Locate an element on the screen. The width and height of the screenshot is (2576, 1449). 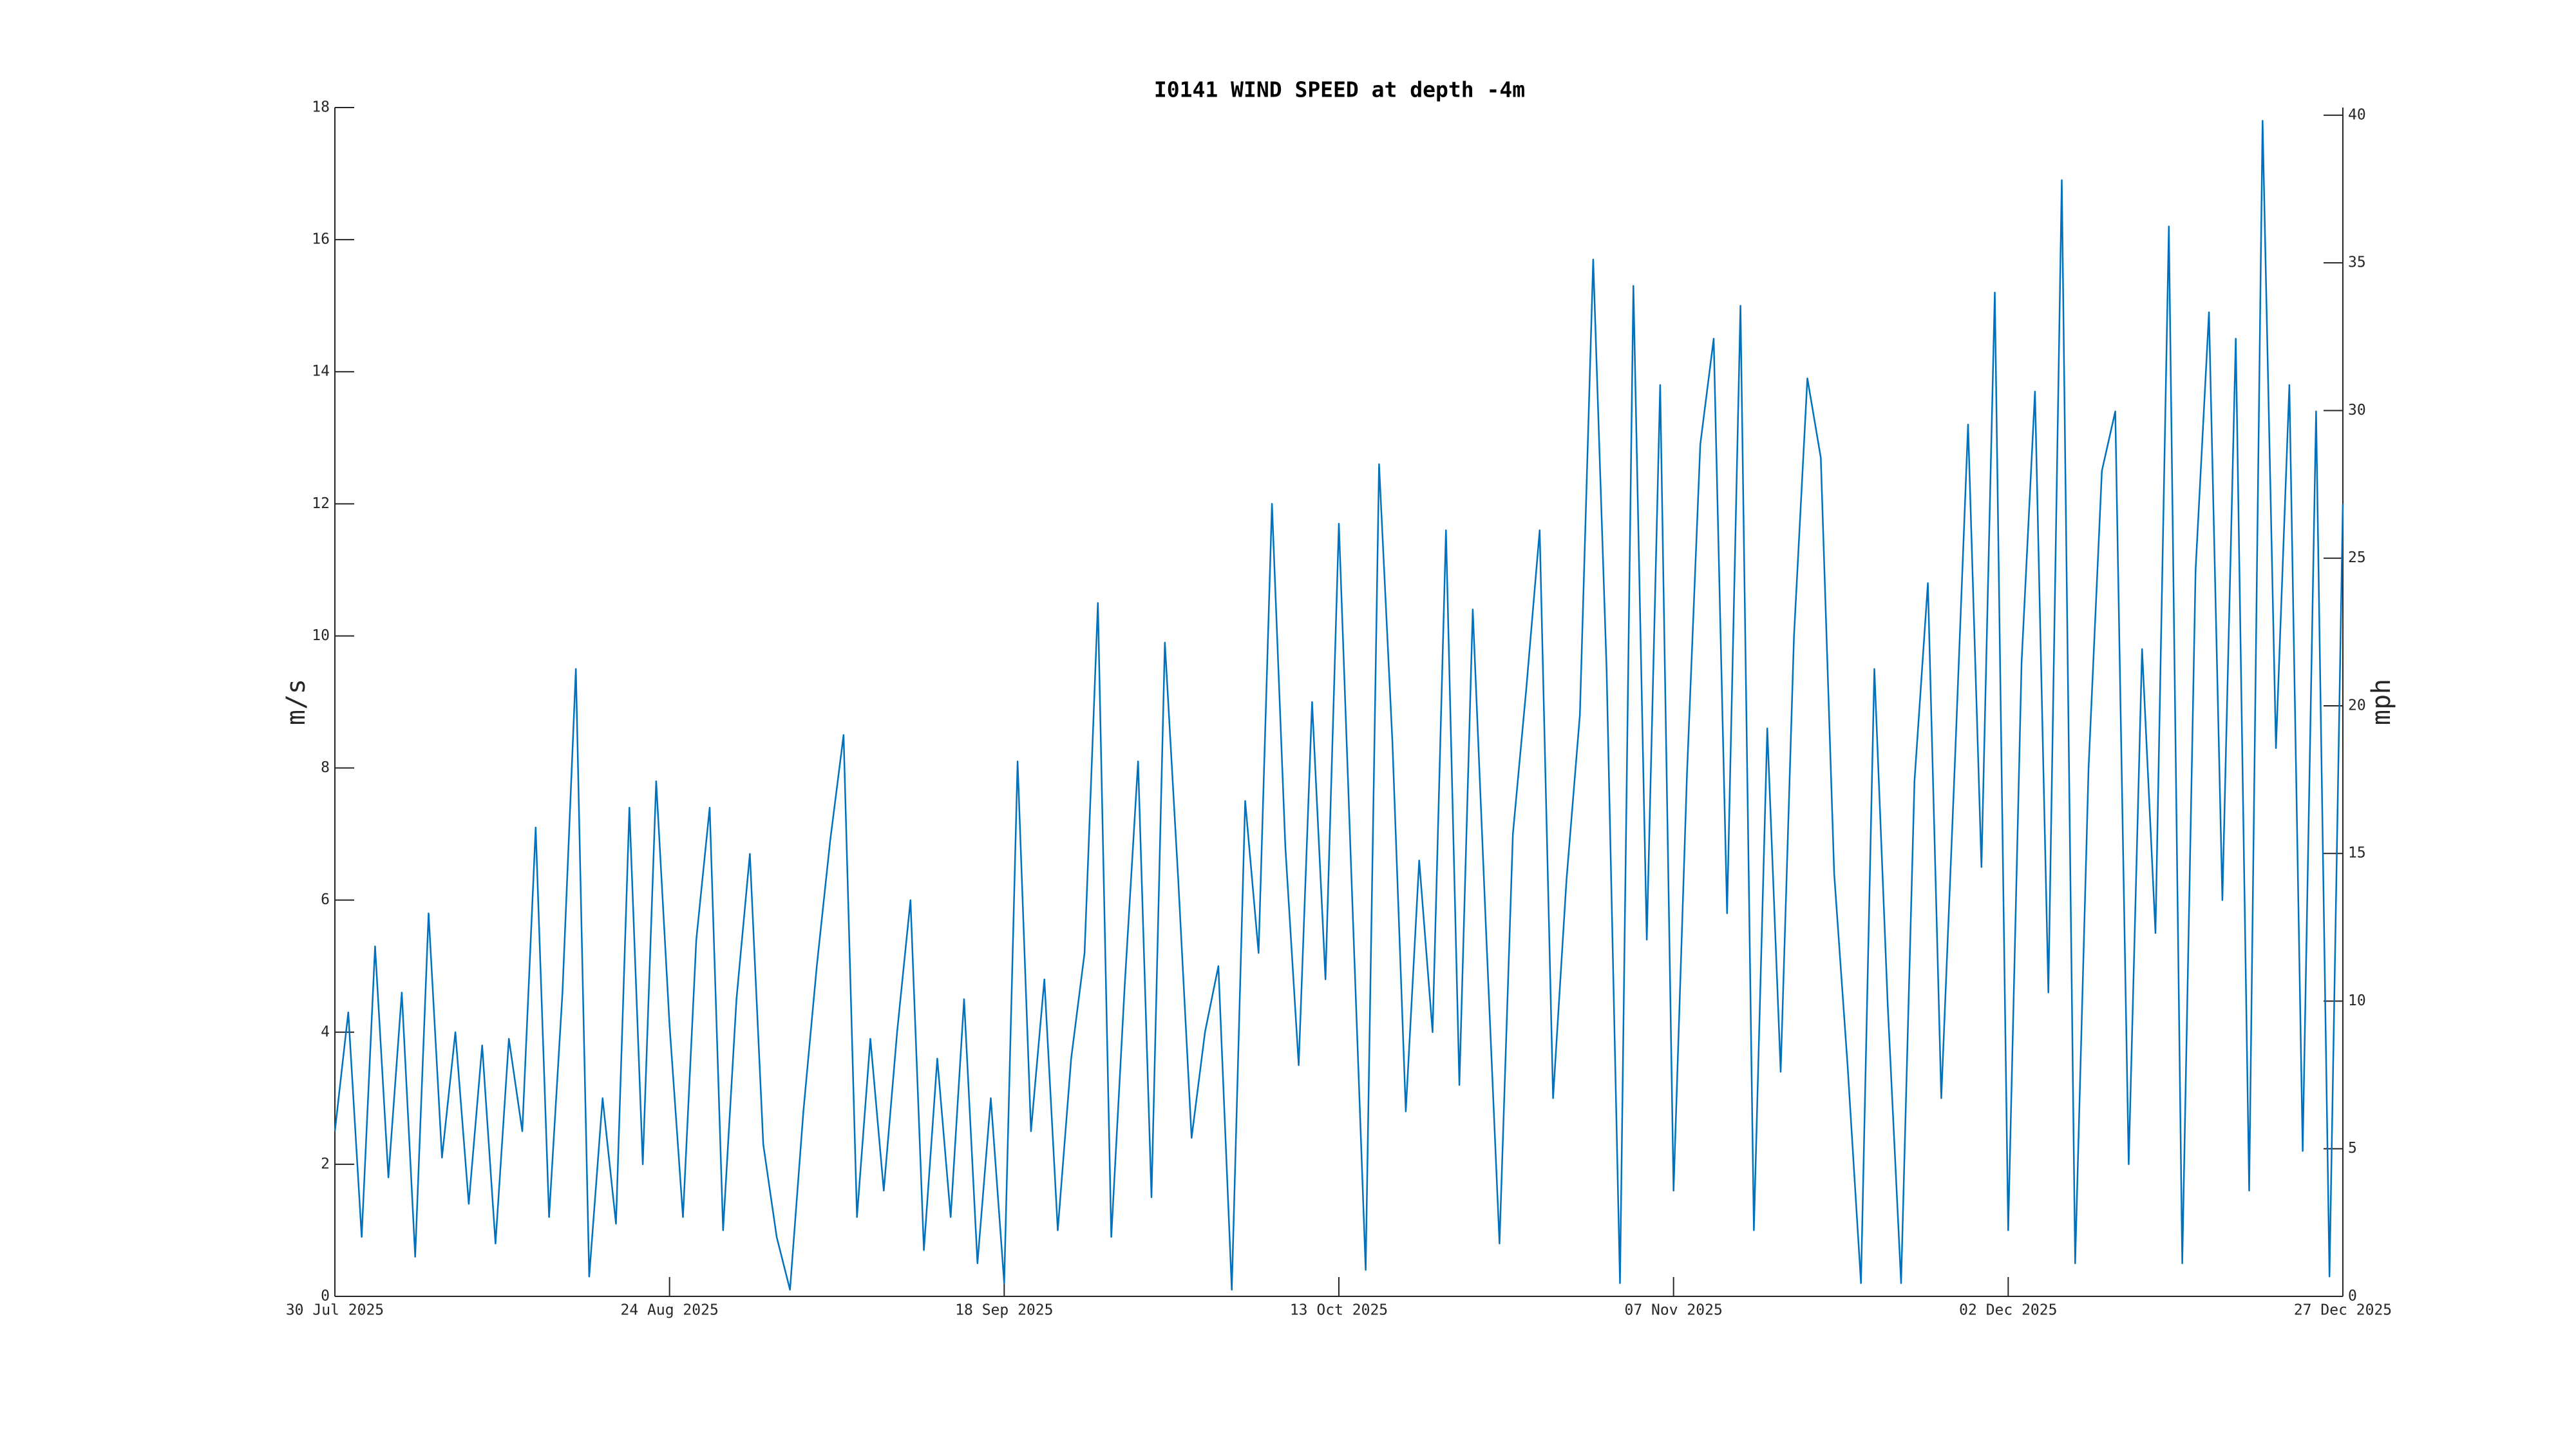
x-tick-label: 30 Jul 2025 is located at coordinates (335, 1310).